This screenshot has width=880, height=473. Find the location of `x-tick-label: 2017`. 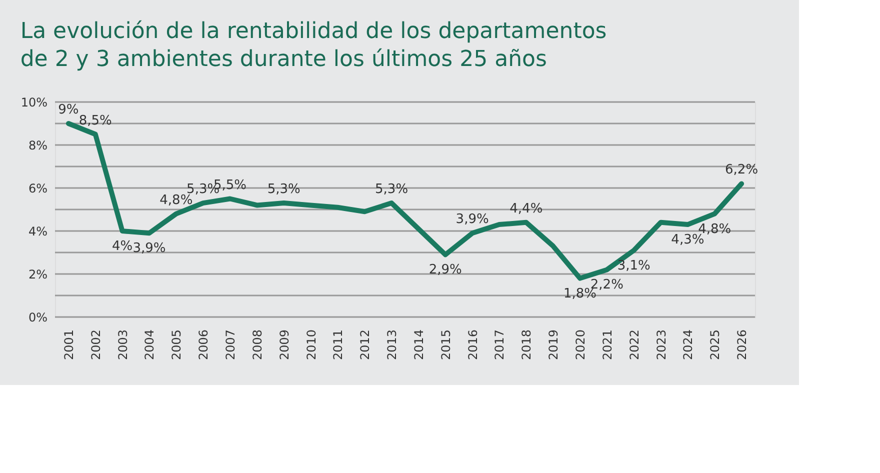

x-tick-label: 2017 is located at coordinates (499, 345).